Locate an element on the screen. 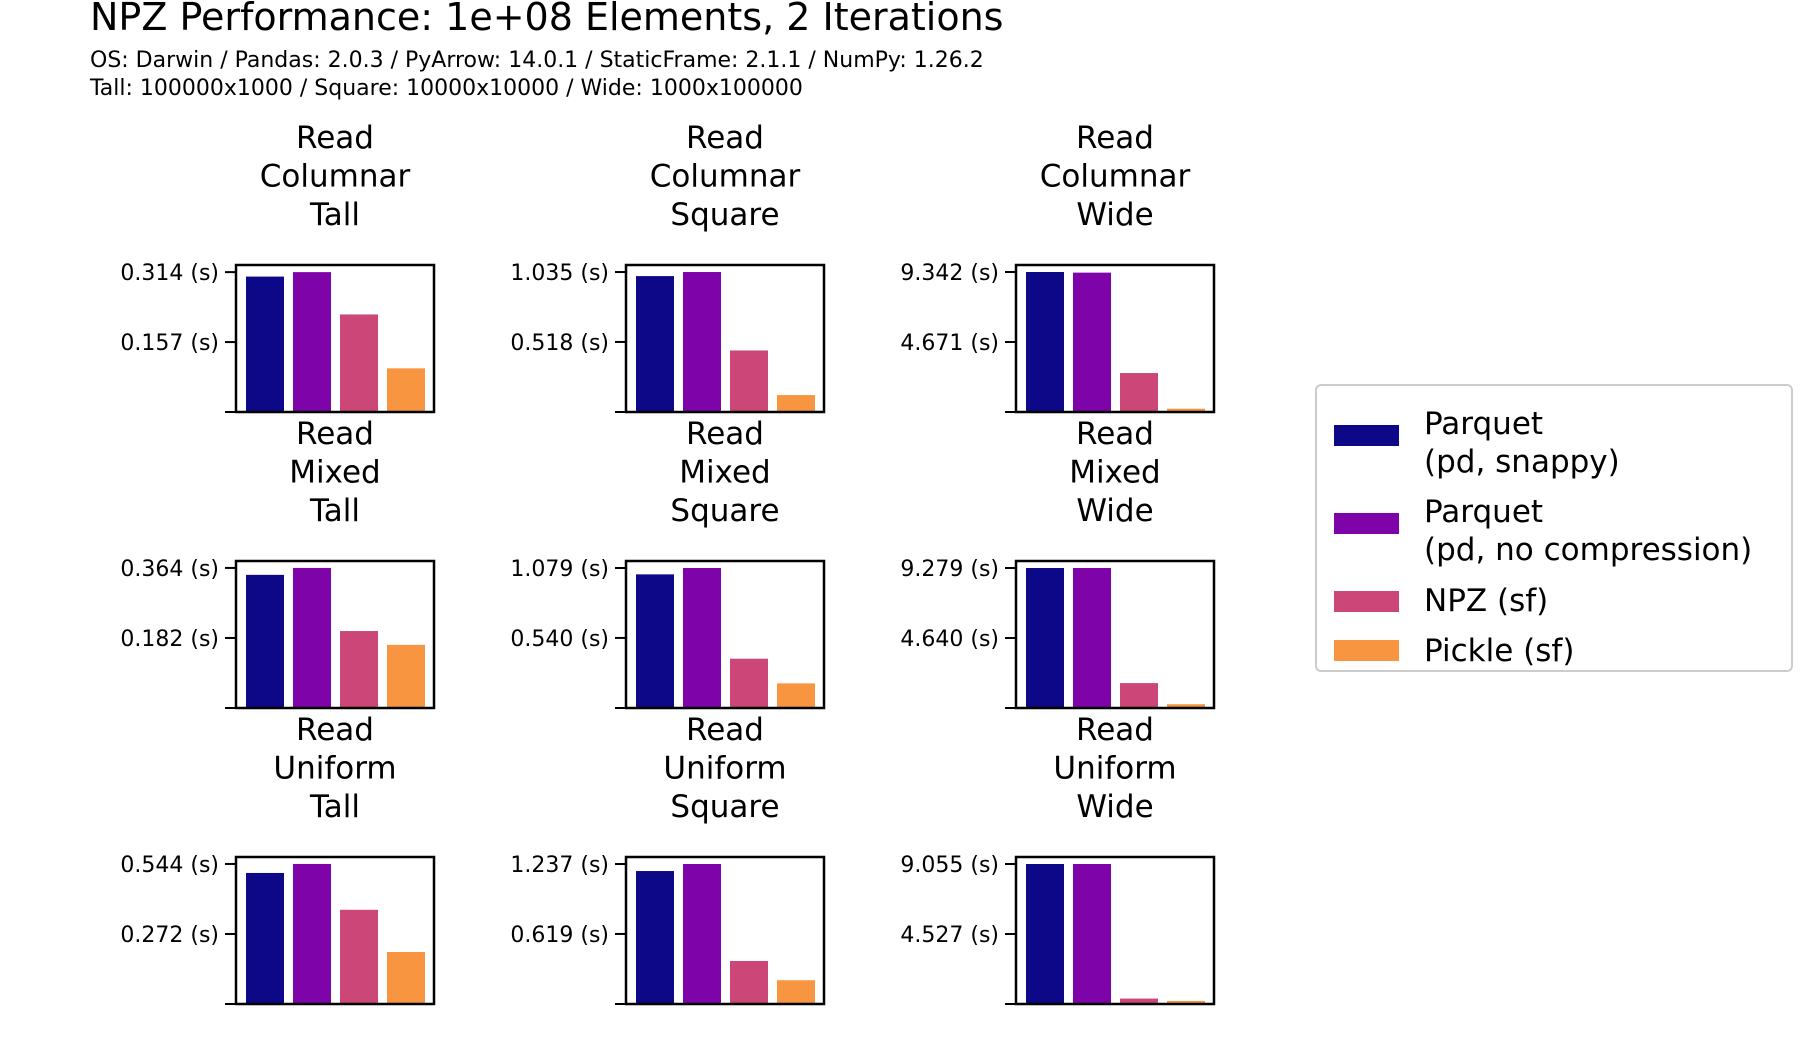 This screenshot has height=1050, width=1800. subplot-3: Read Columnar Wide 9.342 (s) 4.671 (s) is located at coordinates (1058, 267).